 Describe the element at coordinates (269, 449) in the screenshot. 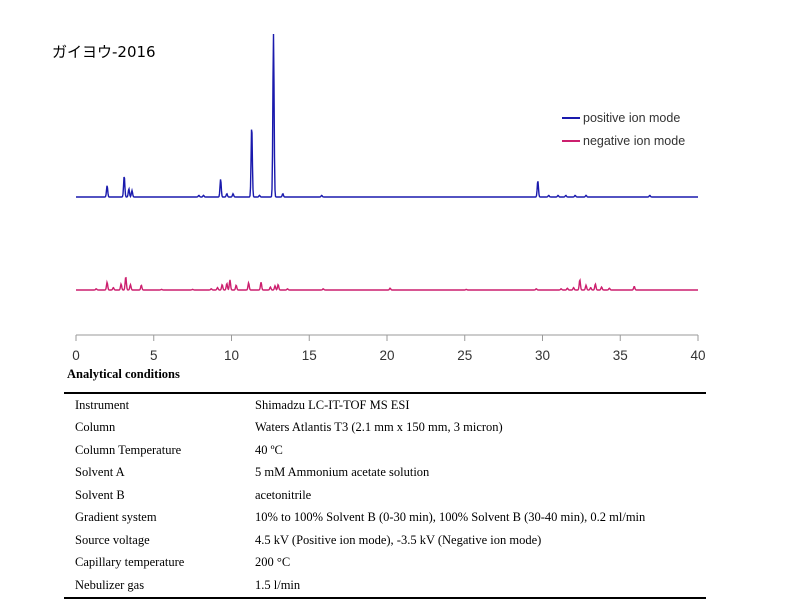

I see `conditions-value: 40 ºC` at that location.